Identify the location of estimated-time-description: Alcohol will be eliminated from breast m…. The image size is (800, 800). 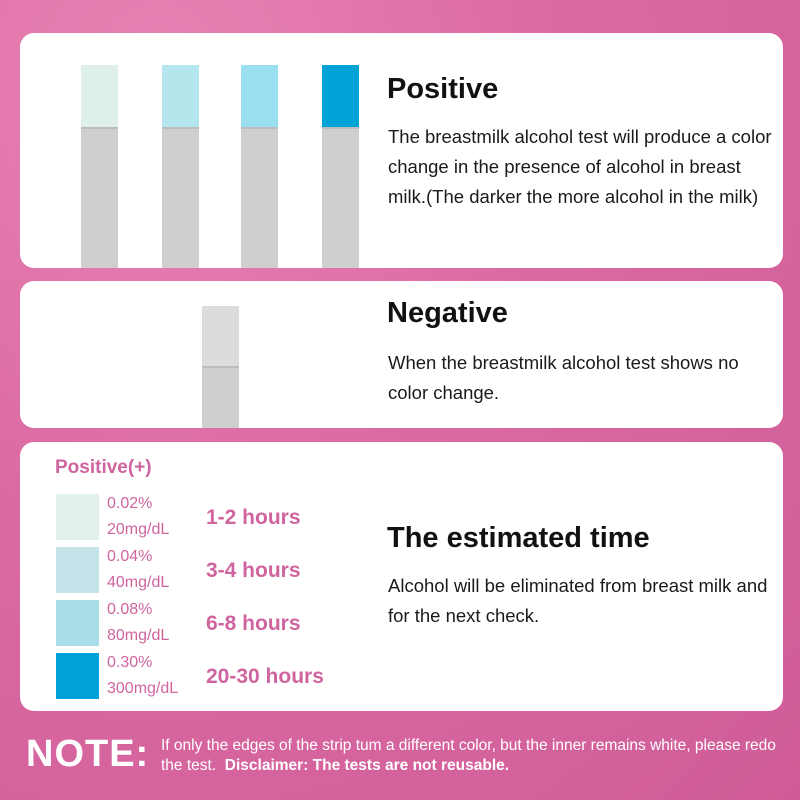
(578, 600).